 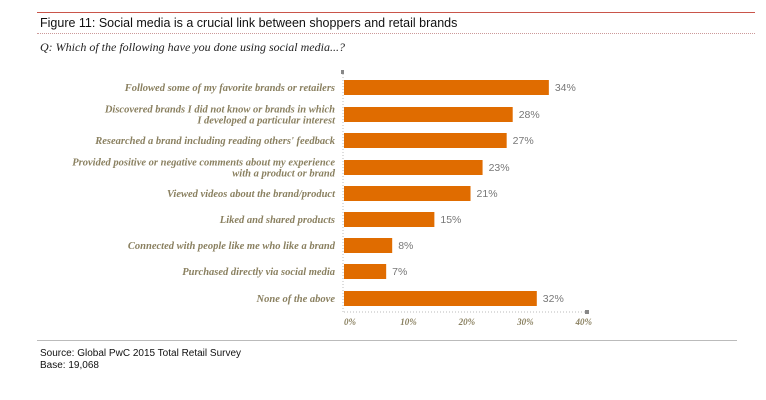 I want to click on category-label: Purchased directly via social media, so click(x=258, y=272).